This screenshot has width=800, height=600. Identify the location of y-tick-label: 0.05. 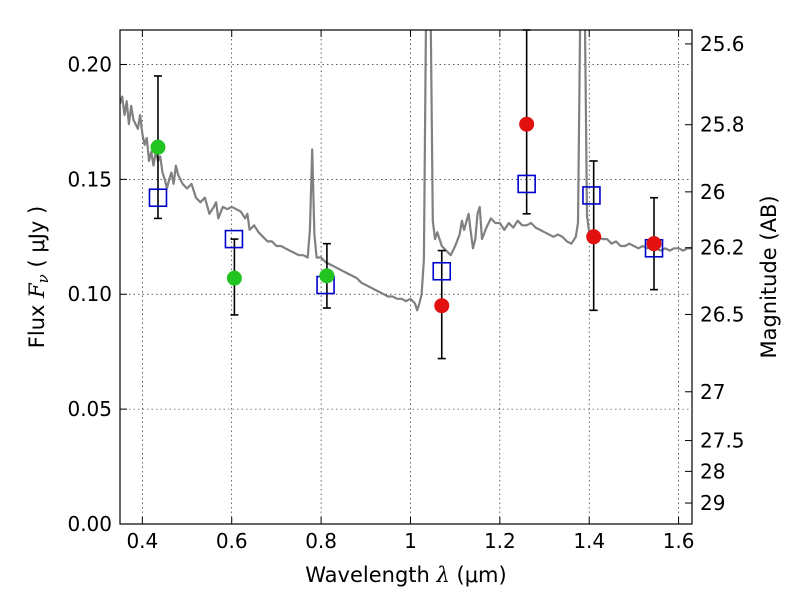
(89, 409).